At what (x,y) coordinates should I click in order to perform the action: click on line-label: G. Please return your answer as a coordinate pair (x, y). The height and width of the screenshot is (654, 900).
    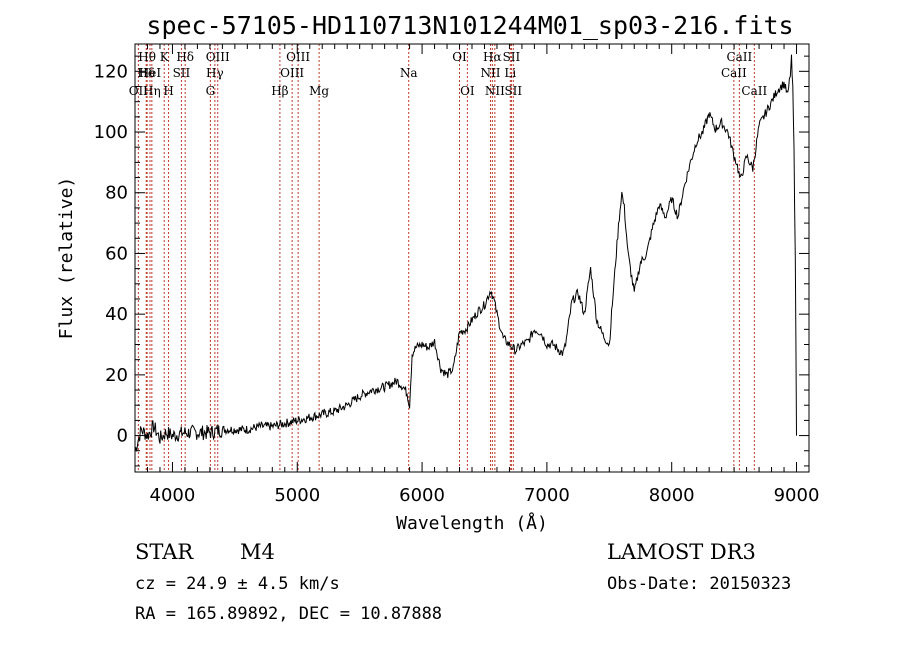
    Looking at the image, I should click on (211, 91).